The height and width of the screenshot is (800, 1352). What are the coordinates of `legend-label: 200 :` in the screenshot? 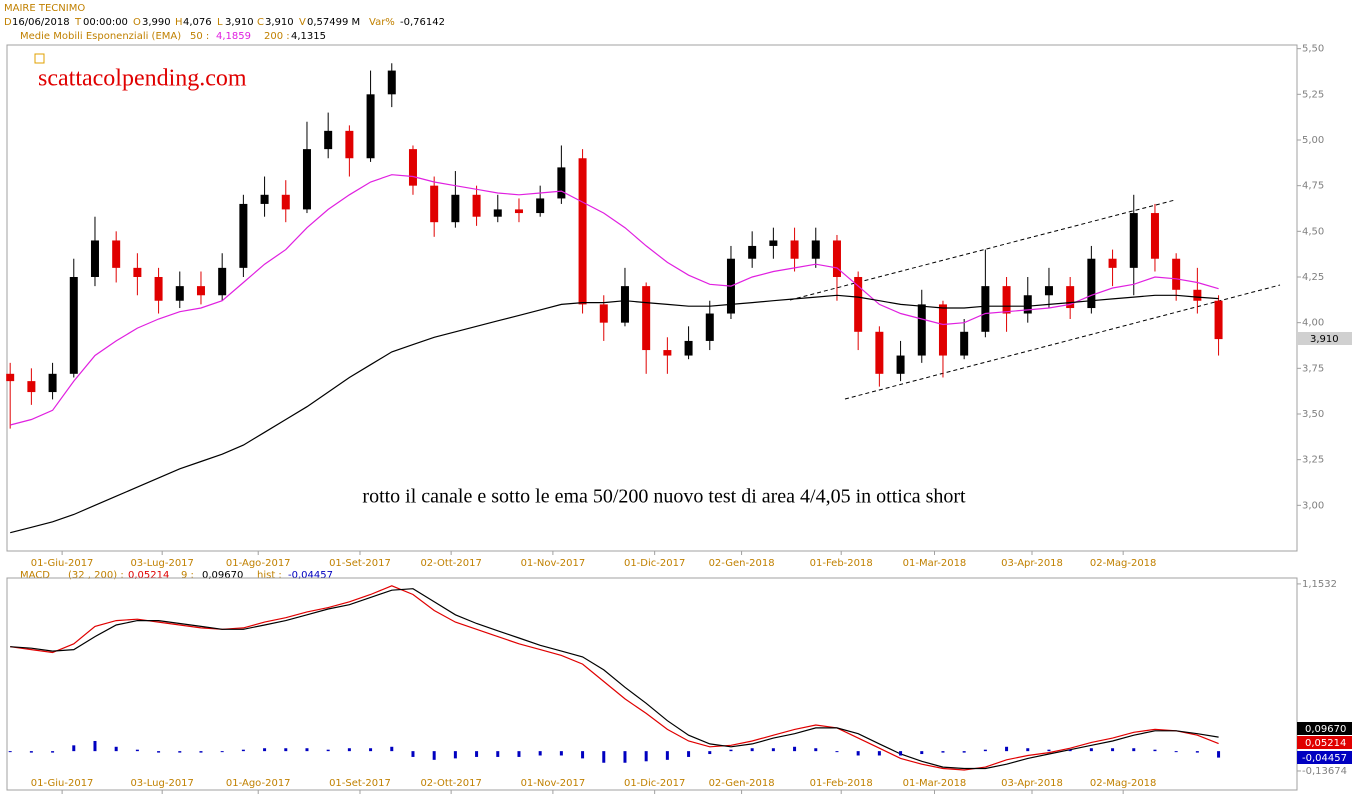 It's located at (277, 36).